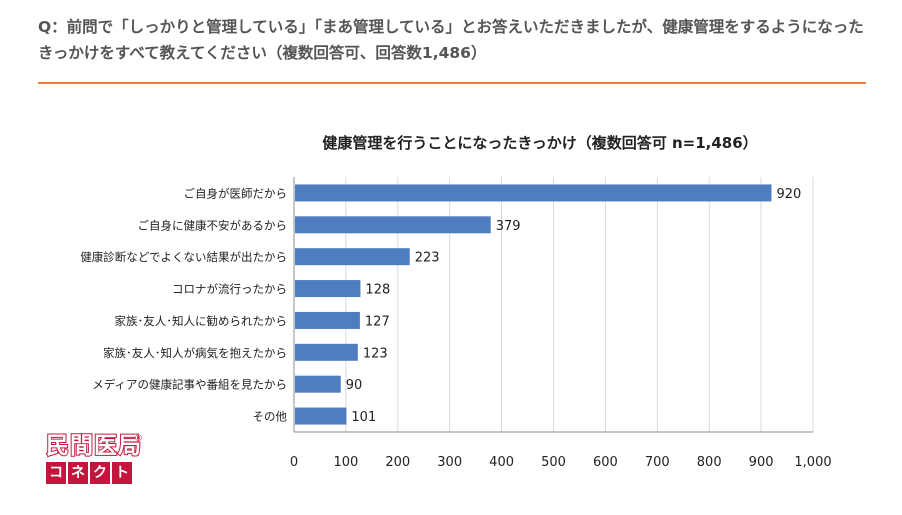 The image size is (902, 515). I want to click on divider, so click(452, 83).